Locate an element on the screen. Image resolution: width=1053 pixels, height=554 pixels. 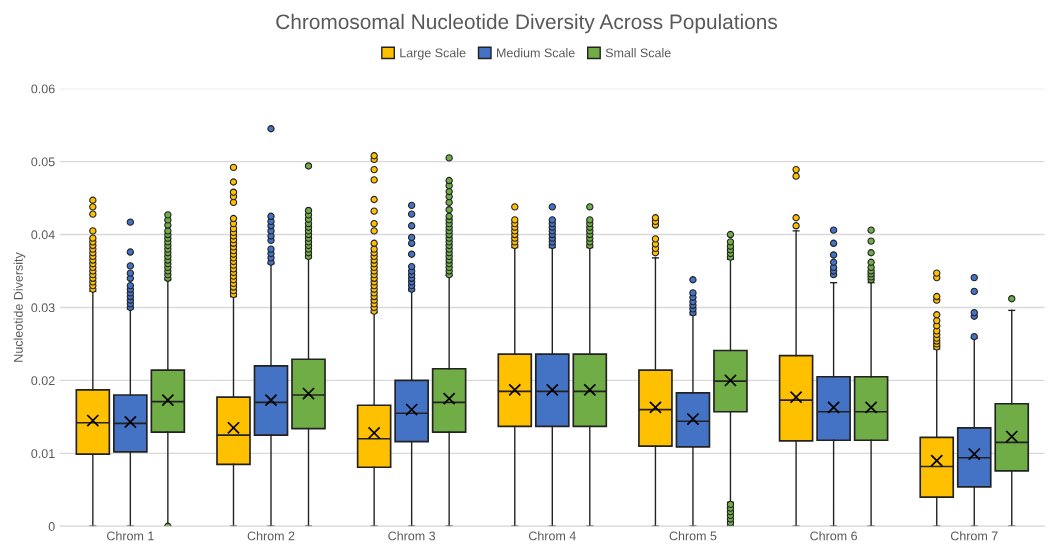
x-tick-label: Chrom 1 is located at coordinates (130, 536).